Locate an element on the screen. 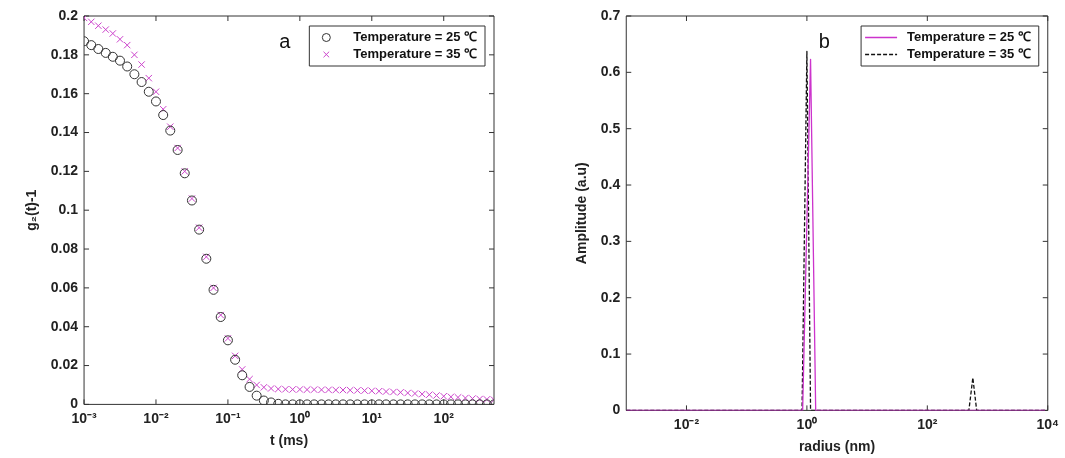 The width and height of the screenshot is (1065, 458). y-tick-label: 0.6 is located at coordinates (610, 71).